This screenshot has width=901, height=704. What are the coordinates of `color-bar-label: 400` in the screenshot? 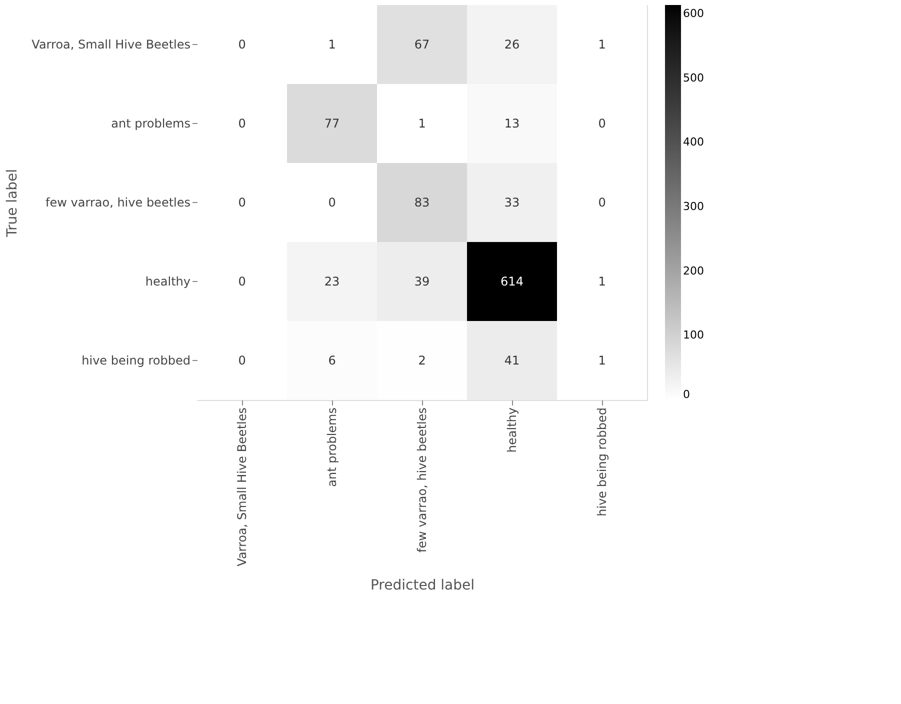 It's located at (693, 142).